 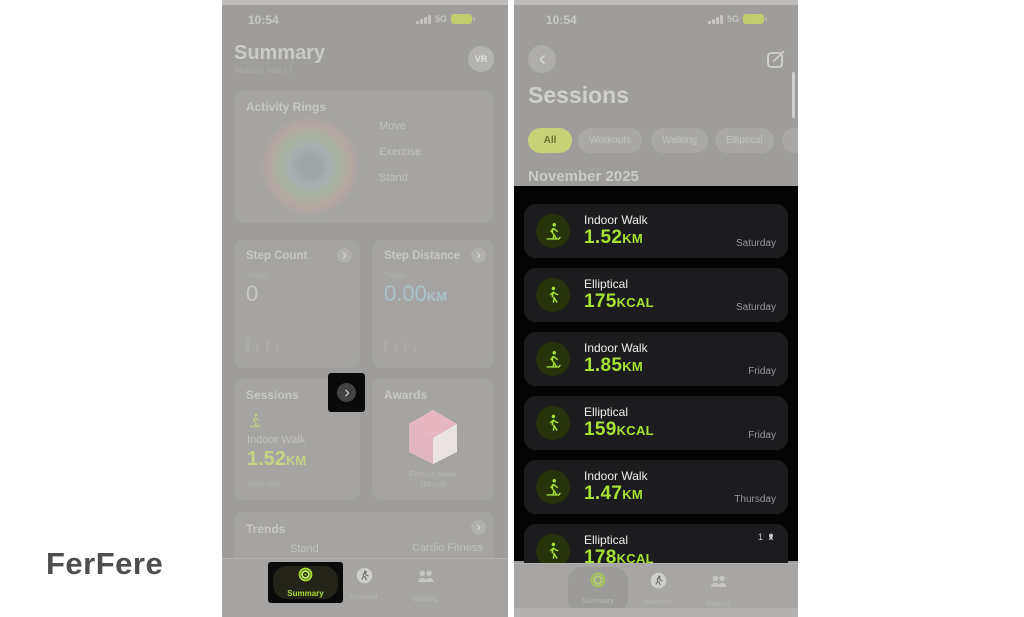 What do you see at coordinates (392, 126) in the screenshot?
I see `ring-label-move: Move` at bounding box center [392, 126].